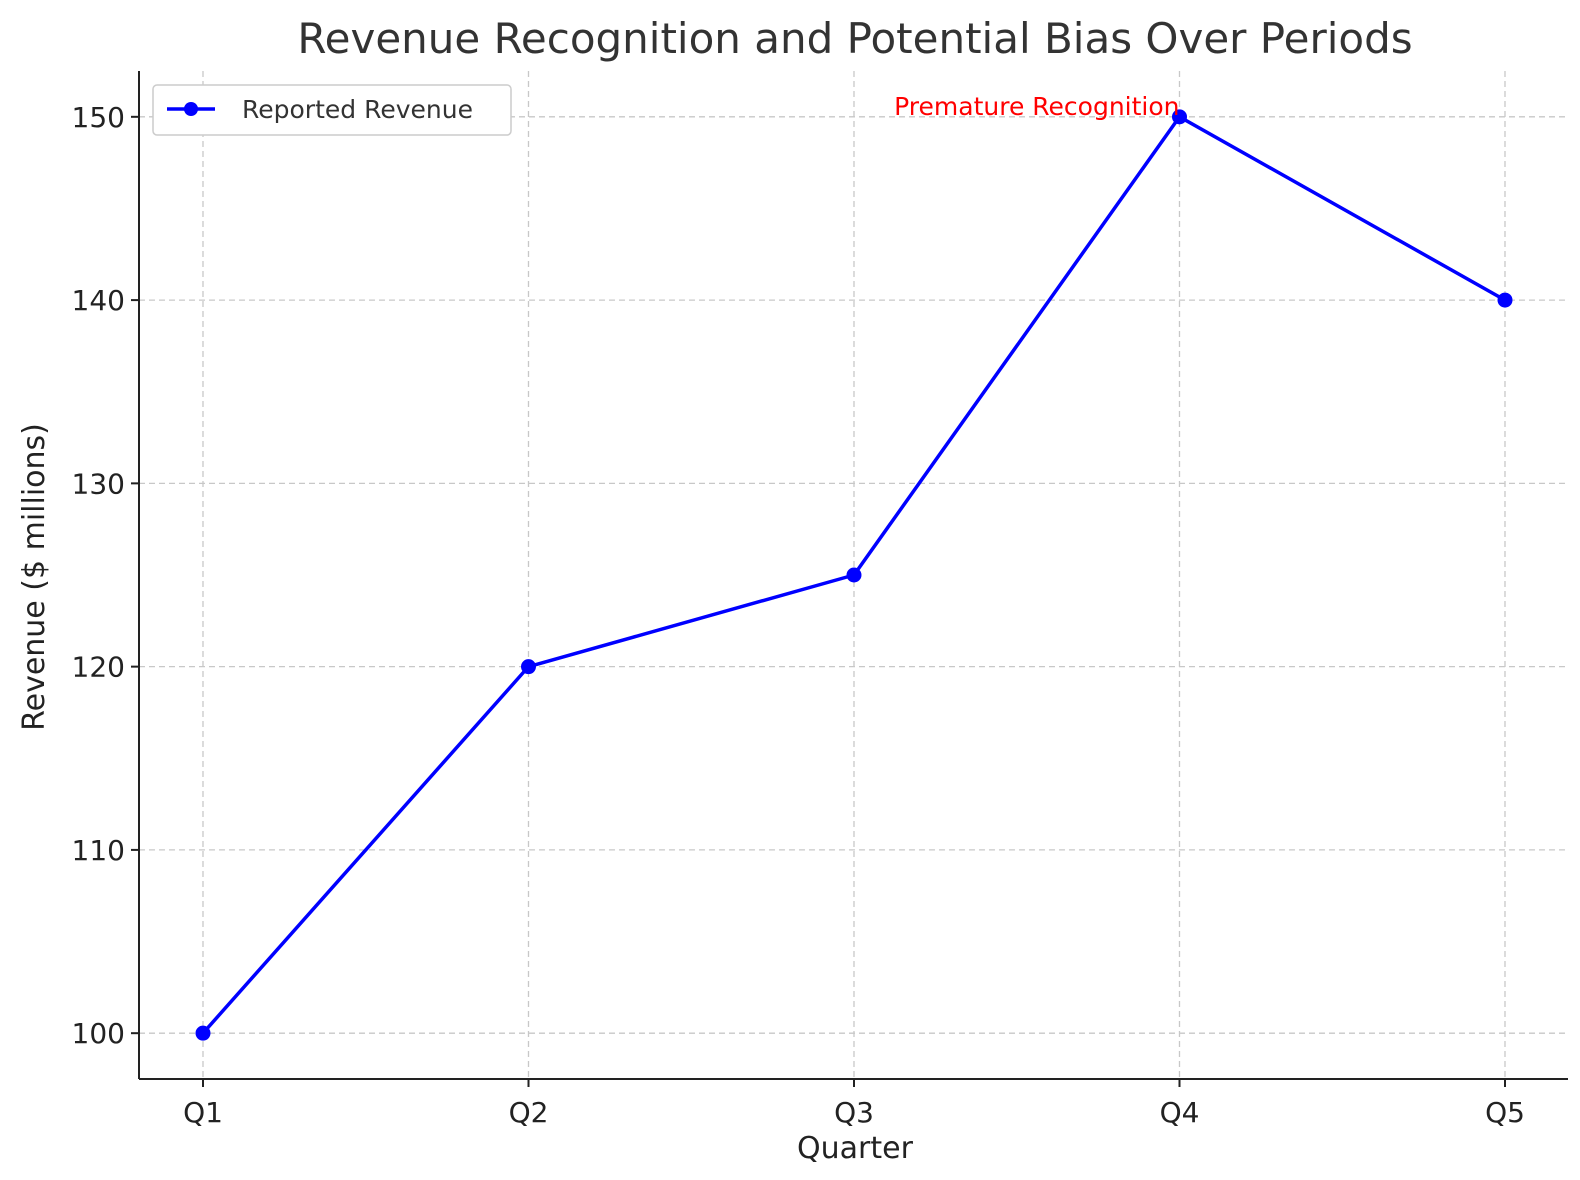 The width and height of the screenshot is (1580, 1180). I want to click on y-tick-label: 100, so click(98, 1033).